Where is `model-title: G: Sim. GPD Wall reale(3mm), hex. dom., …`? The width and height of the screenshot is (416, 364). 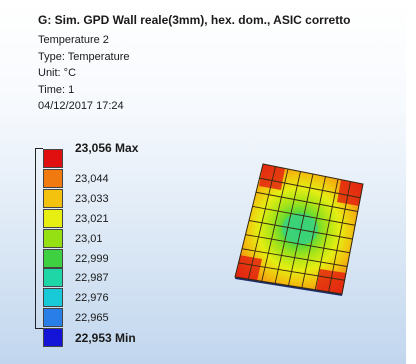
model-title: G: Sim. GPD Wall reale(3mm), hex. dom., … is located at coordinates (194, 20).